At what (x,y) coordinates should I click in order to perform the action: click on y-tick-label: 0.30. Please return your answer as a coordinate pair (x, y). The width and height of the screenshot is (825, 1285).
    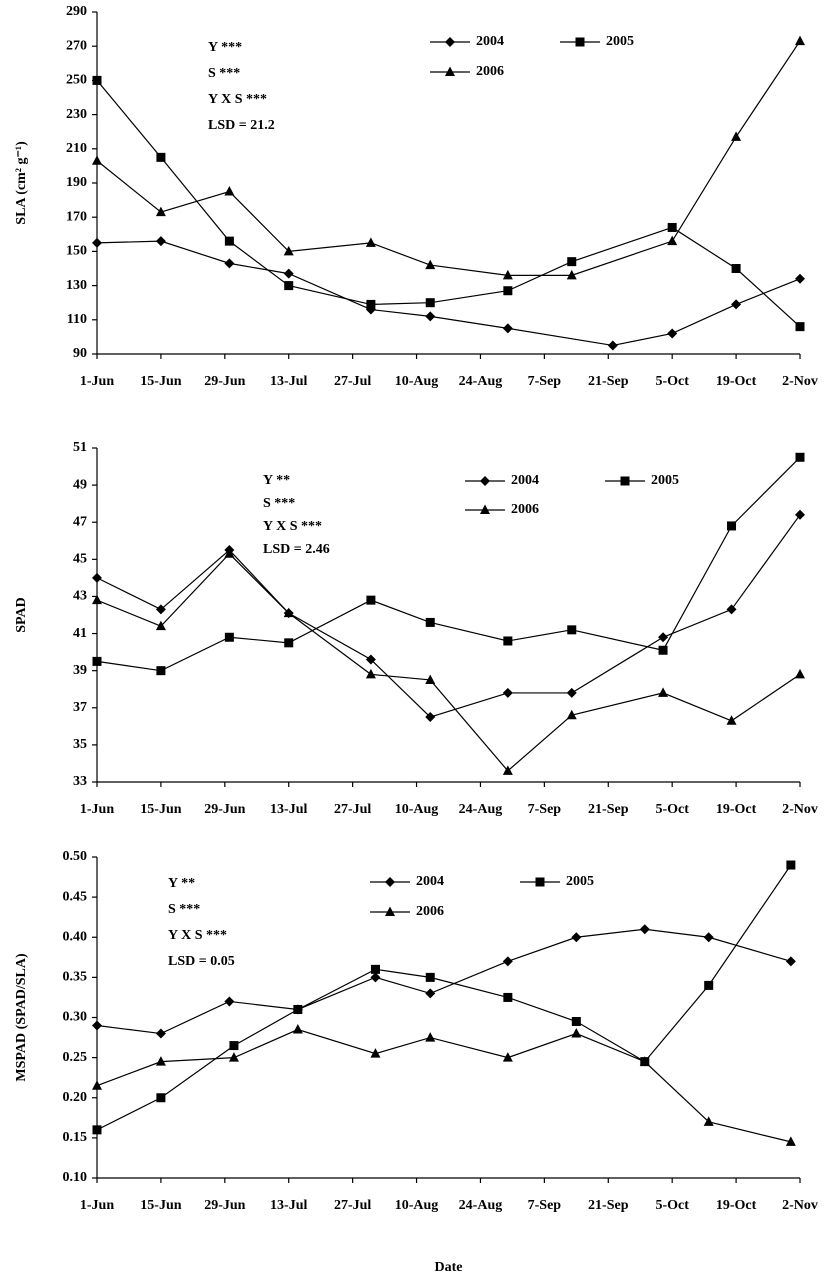
    Looking at the image, I should click on (75, 1017).